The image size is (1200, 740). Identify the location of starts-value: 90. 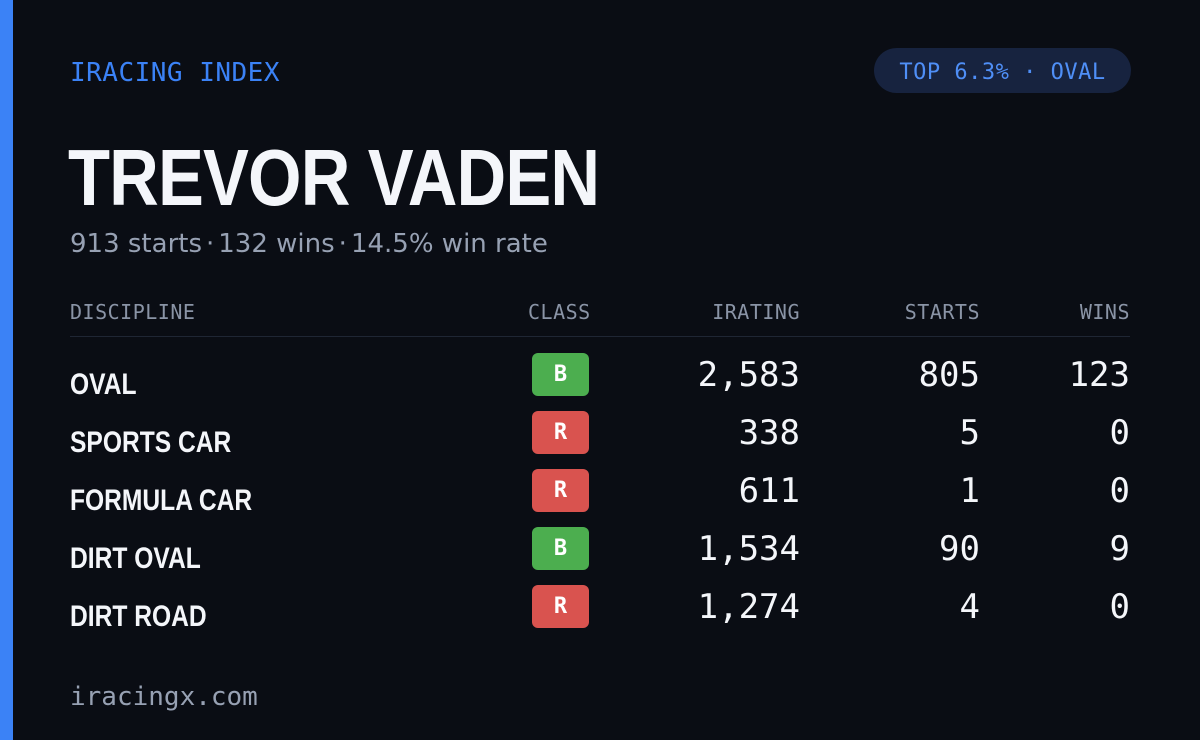
(959, 549).